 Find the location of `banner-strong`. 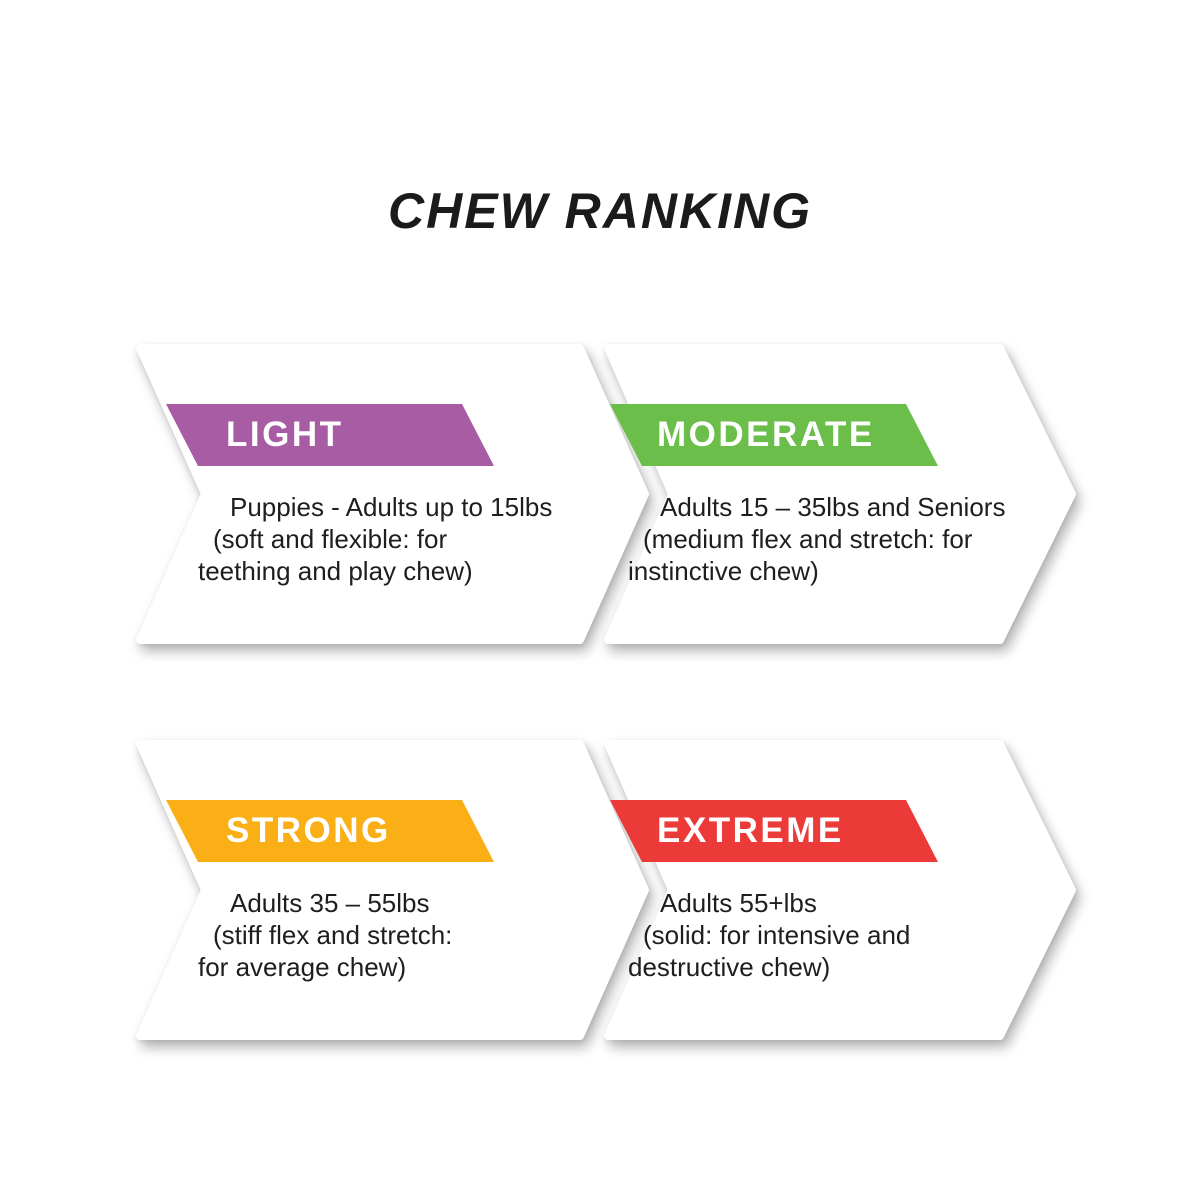

banner-strong is located at coordinates (330, 831).